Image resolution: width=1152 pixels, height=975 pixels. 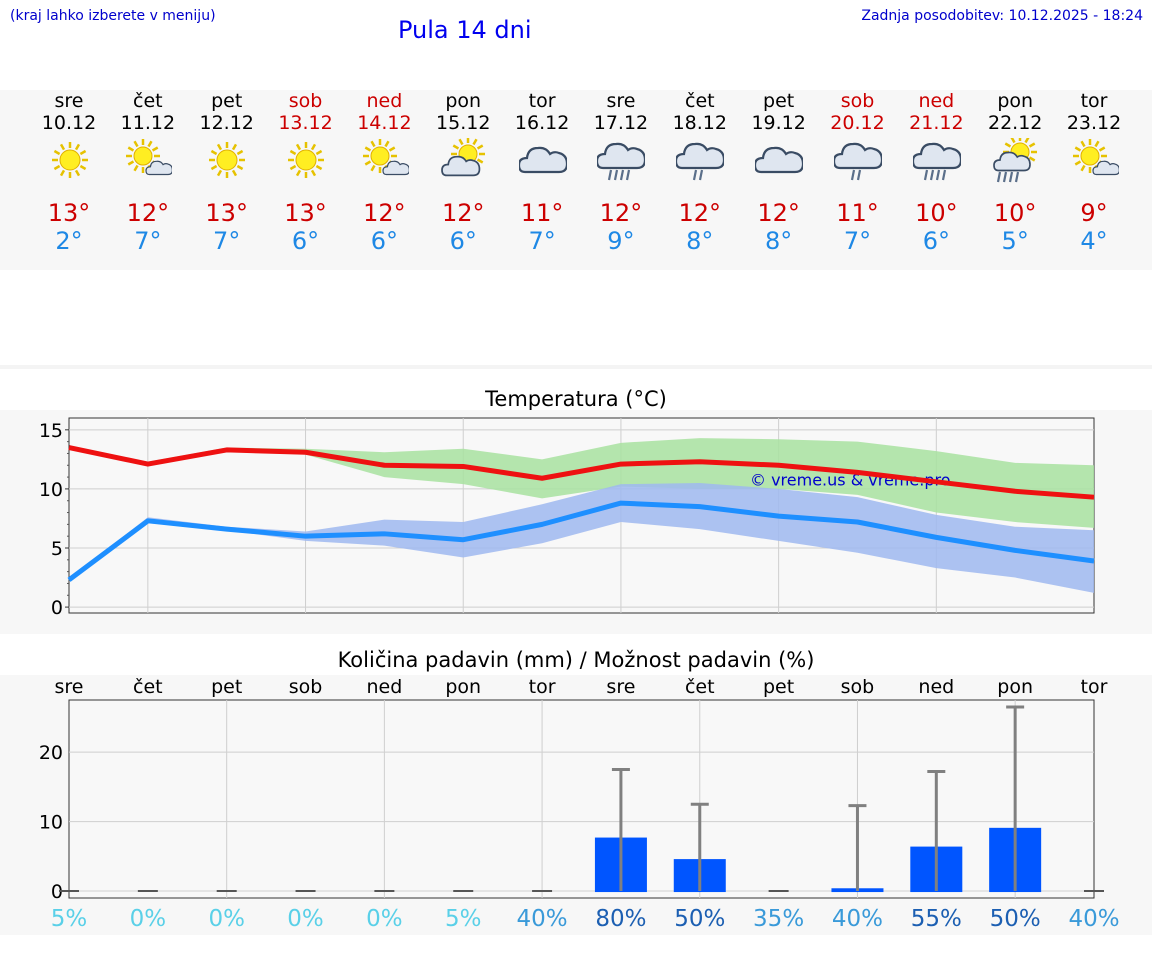 I want to click on y-tick-label: 20, so click(x=51, y=753).